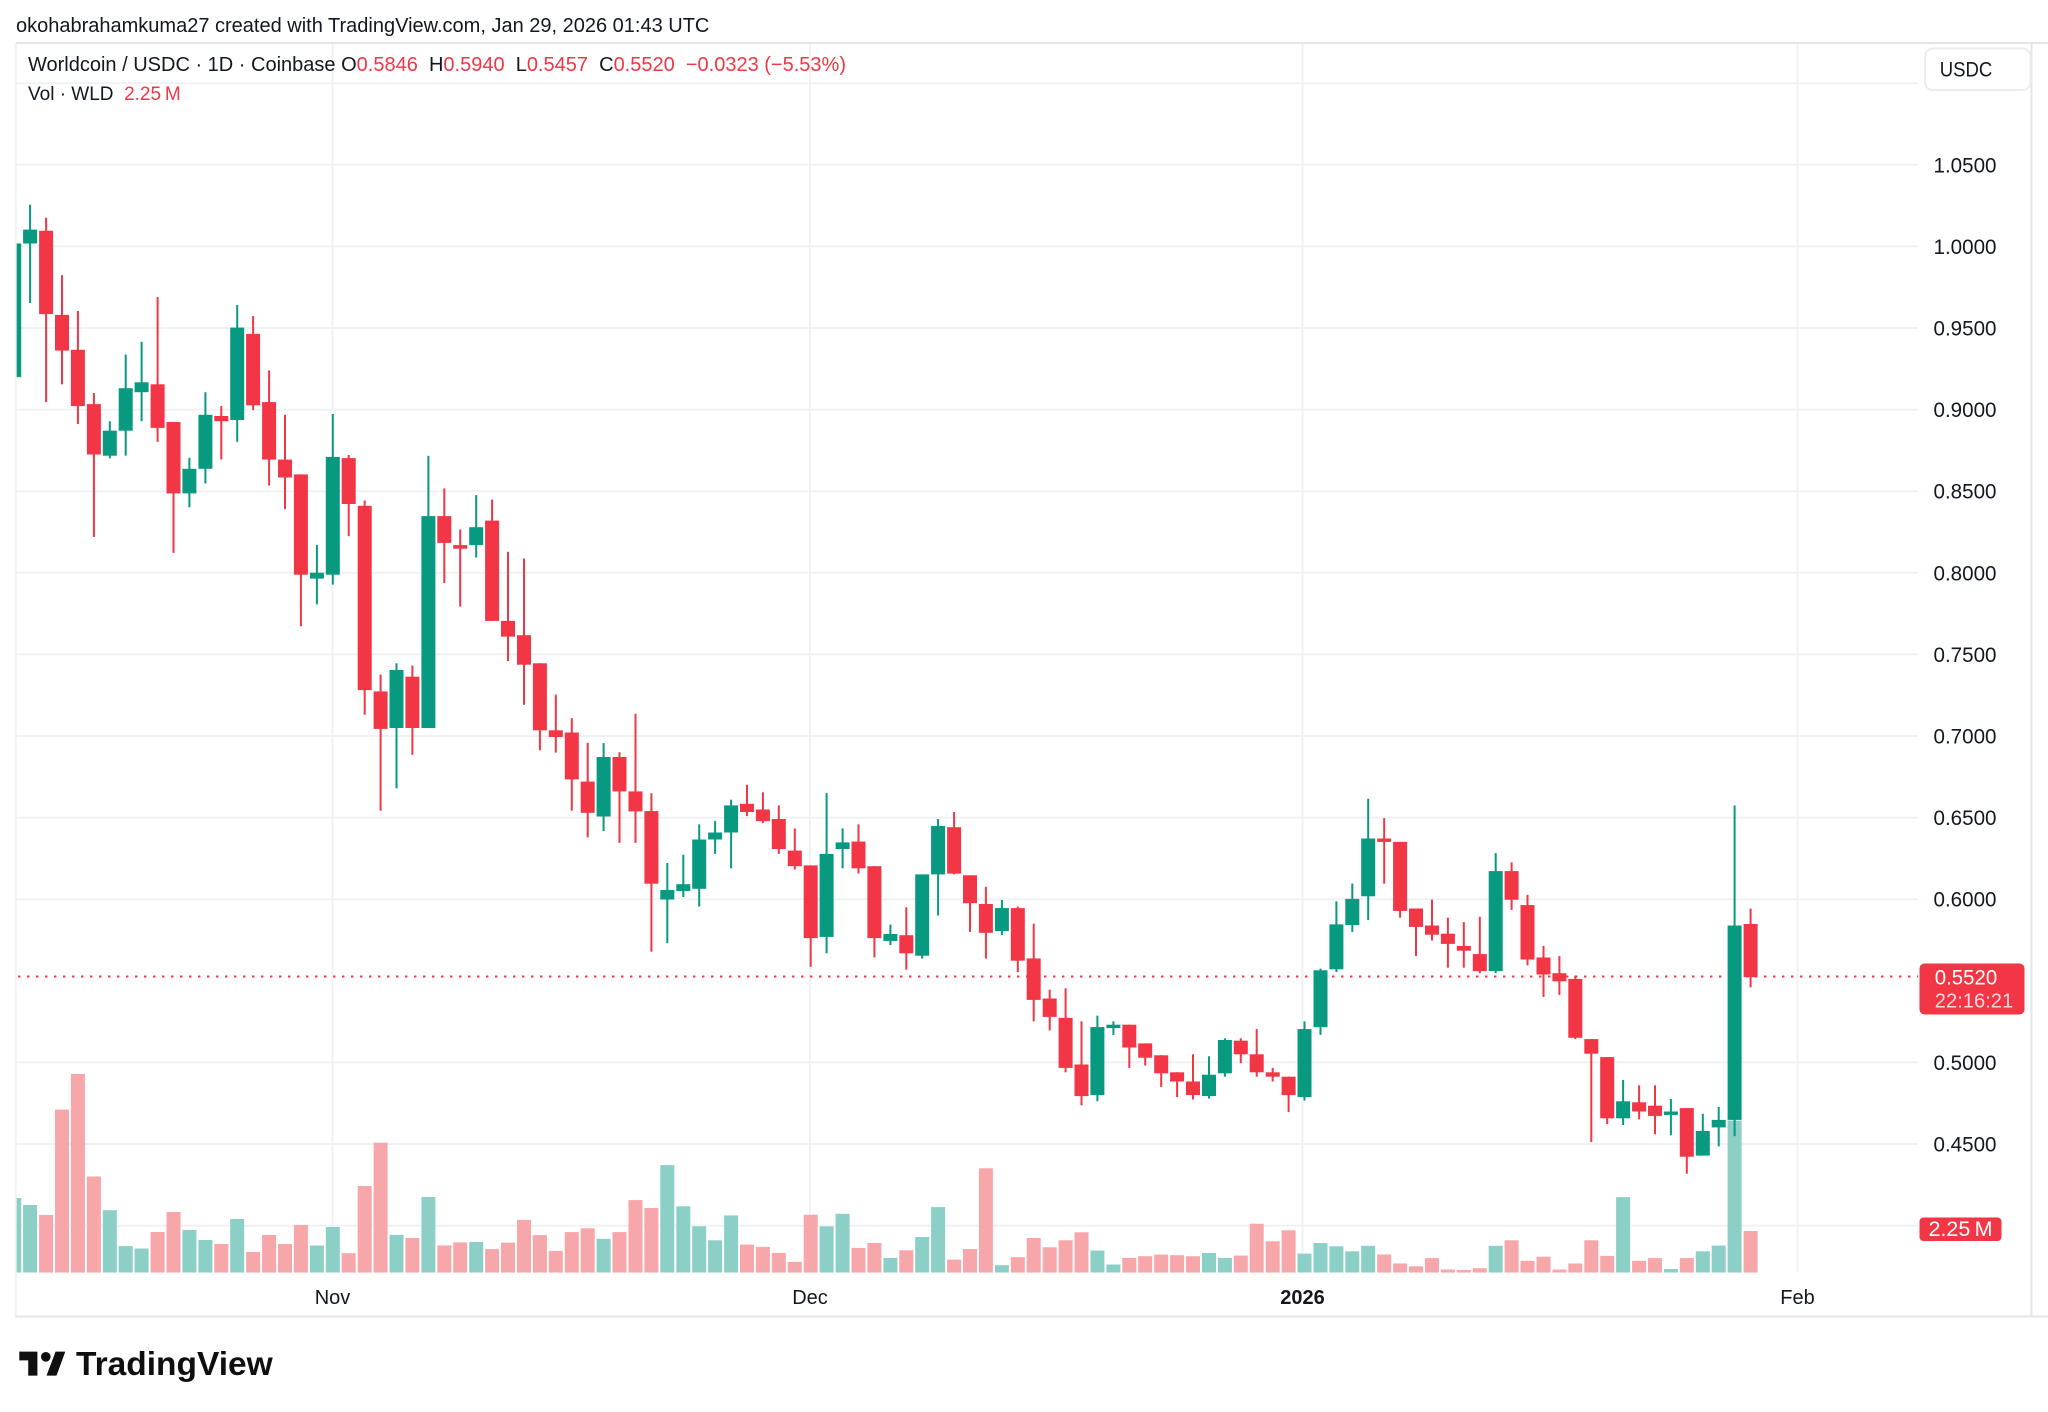 The width and height of the screenshot is (2048, 1412). What do you see at coordinates (1966, 70) in the screenshot?
I see `svg-text: USDC` at bounding box center [1966, 70].